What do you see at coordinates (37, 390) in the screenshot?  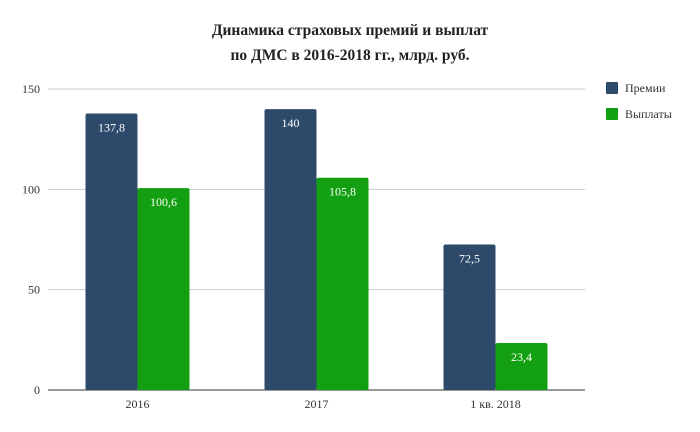 I see `y-tick-label: 0` at bounding box center [37, 390].